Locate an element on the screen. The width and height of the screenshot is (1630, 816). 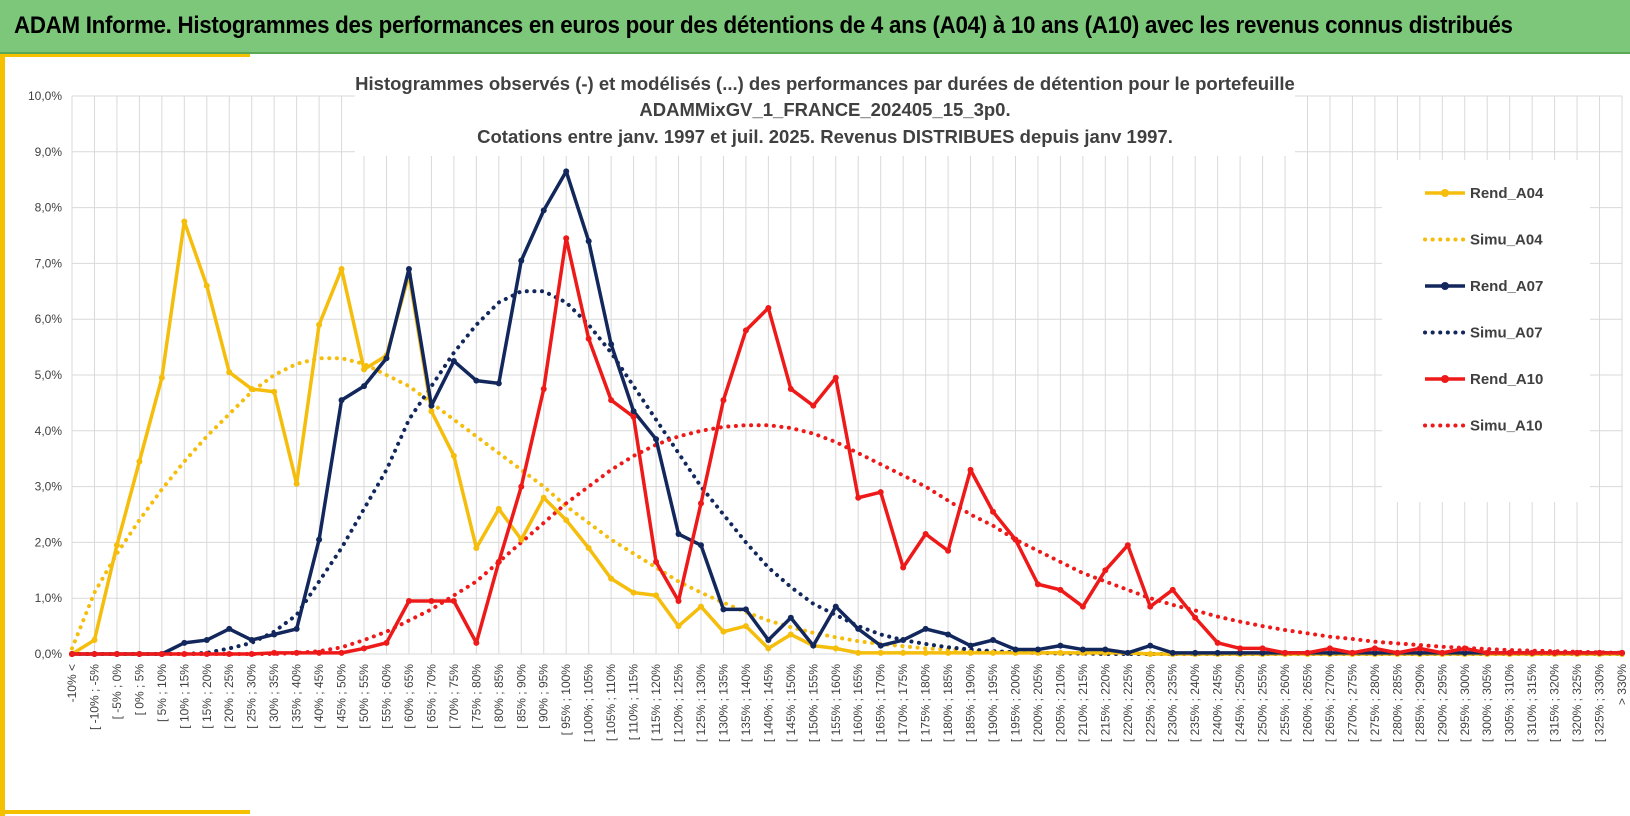
x-tick-label: [ 225% ; 230% is located at coordinates (1150, 703).